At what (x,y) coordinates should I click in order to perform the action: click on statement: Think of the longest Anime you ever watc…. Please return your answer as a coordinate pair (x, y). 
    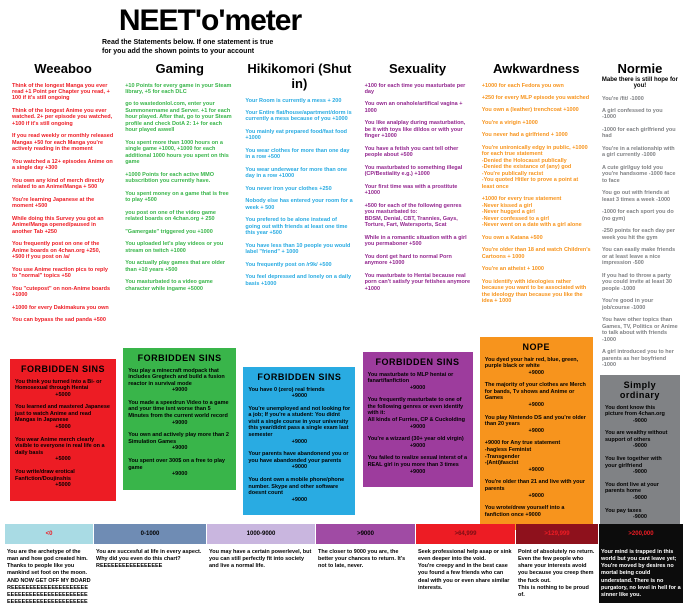
    Looking at the image, I should click on (62, 117).